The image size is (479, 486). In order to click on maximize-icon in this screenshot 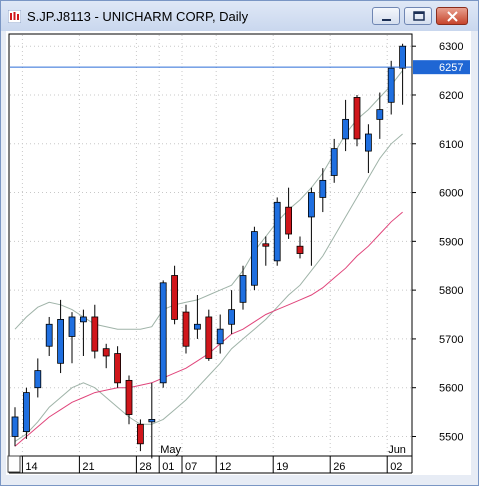, I will do `click(419, 16)`.